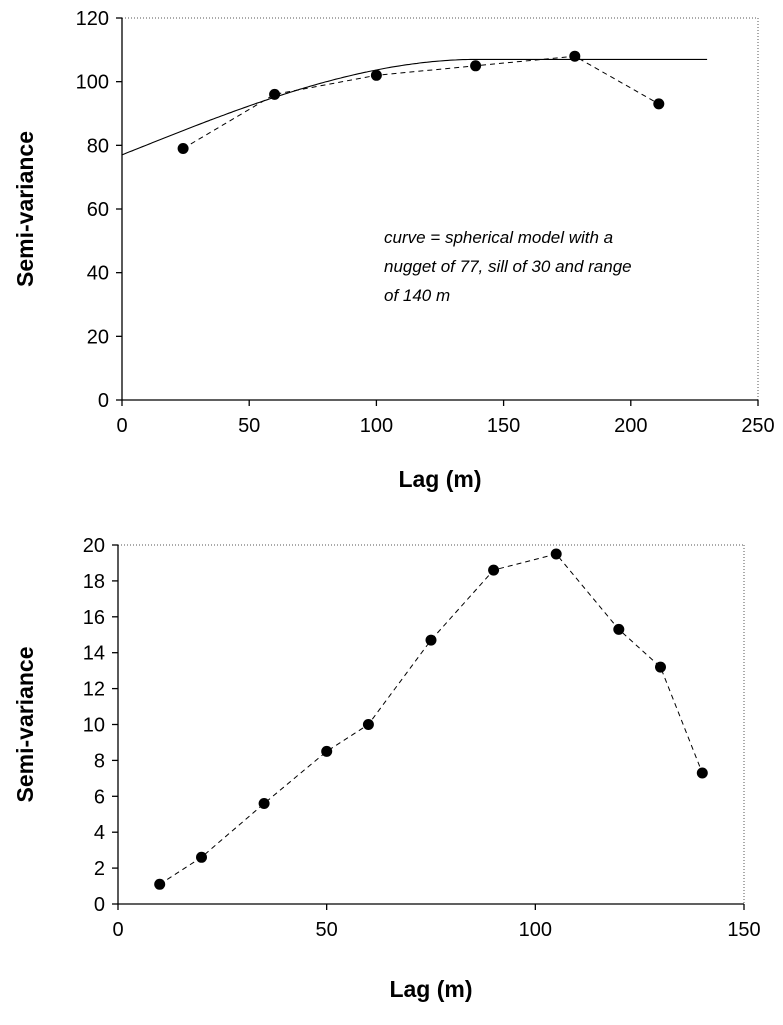  Describe the element at coordinates (94, 654) in the screenshot. I see `y-tick-label: 14` at that location.